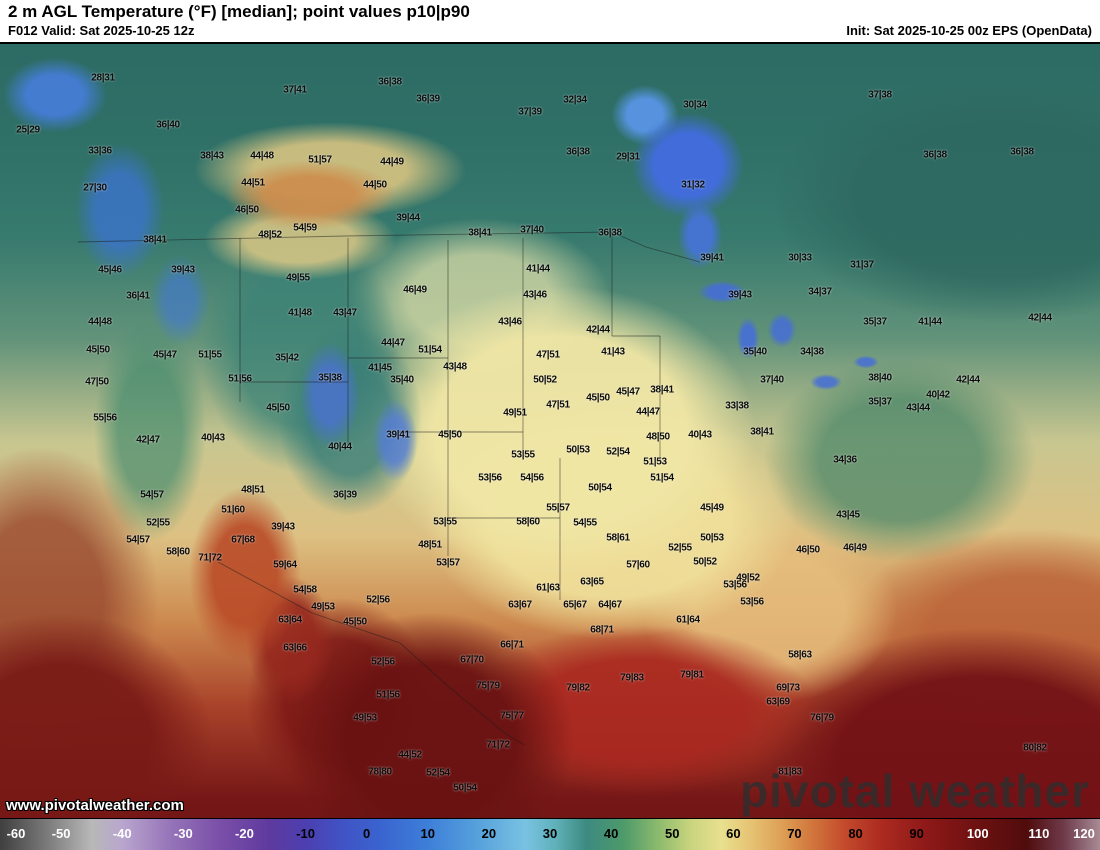 Image resolution: width=1100 pixels, height=850 pixels. Describe the element at coordinates (300, 313) in the screenshot. I see `point-value-label: 41|48` at that location.